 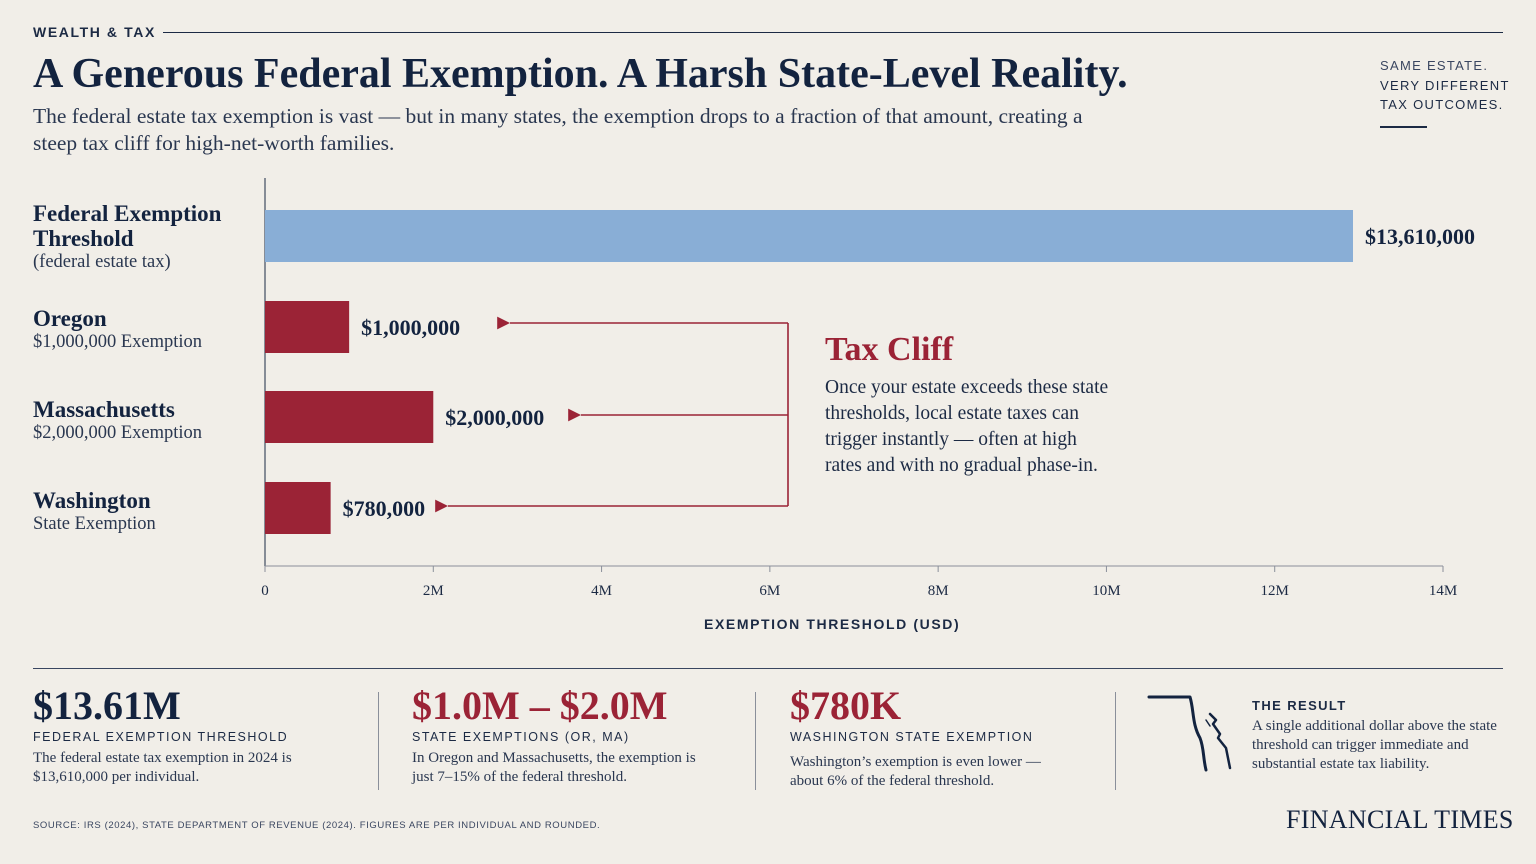 I want to click on x-tick-label: 14M, so click(x=1443, y=591).